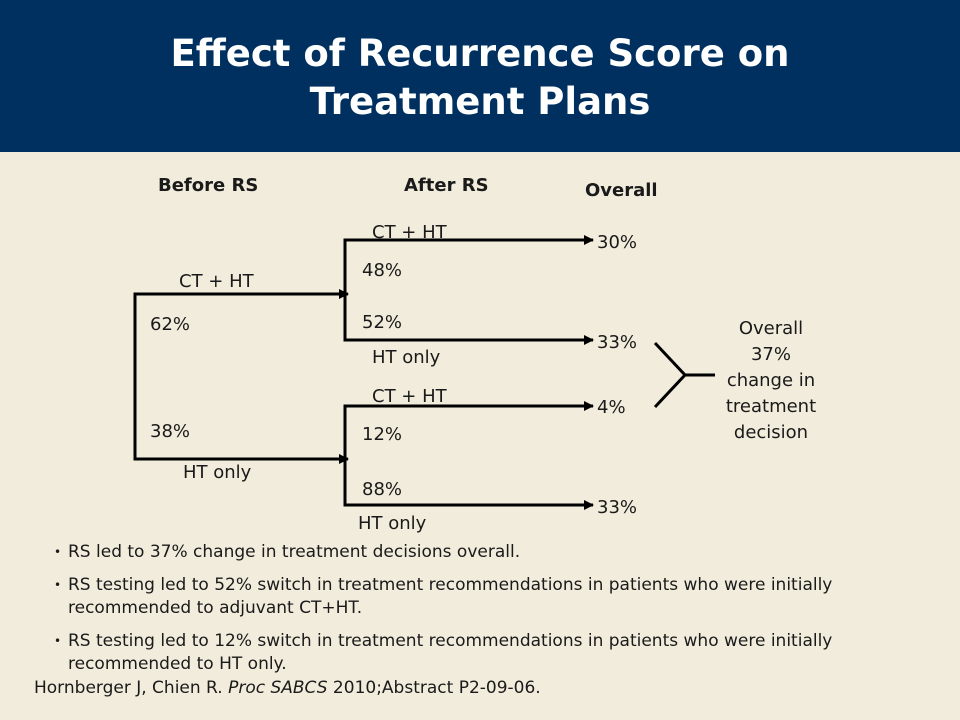 This screenshot has height=720, width=960. I want to click on change-summary-line: 37%, so click(770, 354).